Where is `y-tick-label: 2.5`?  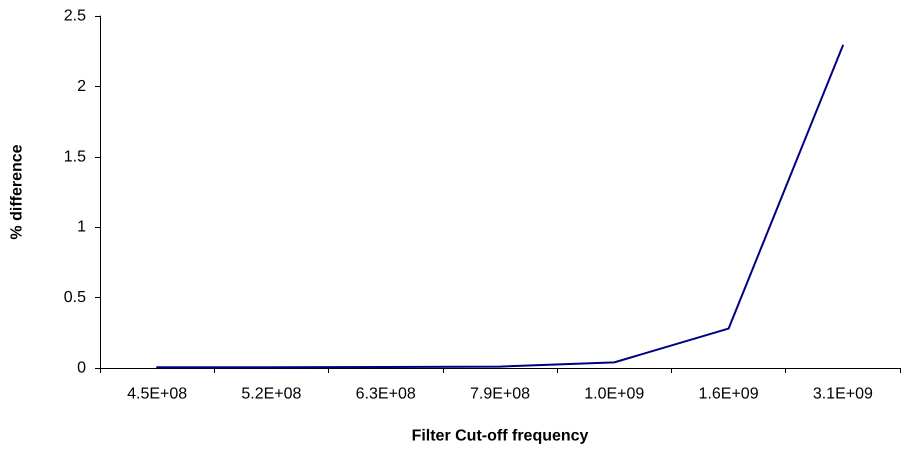
y-tick-label: 2.5 is located at coordinates (75, 16).